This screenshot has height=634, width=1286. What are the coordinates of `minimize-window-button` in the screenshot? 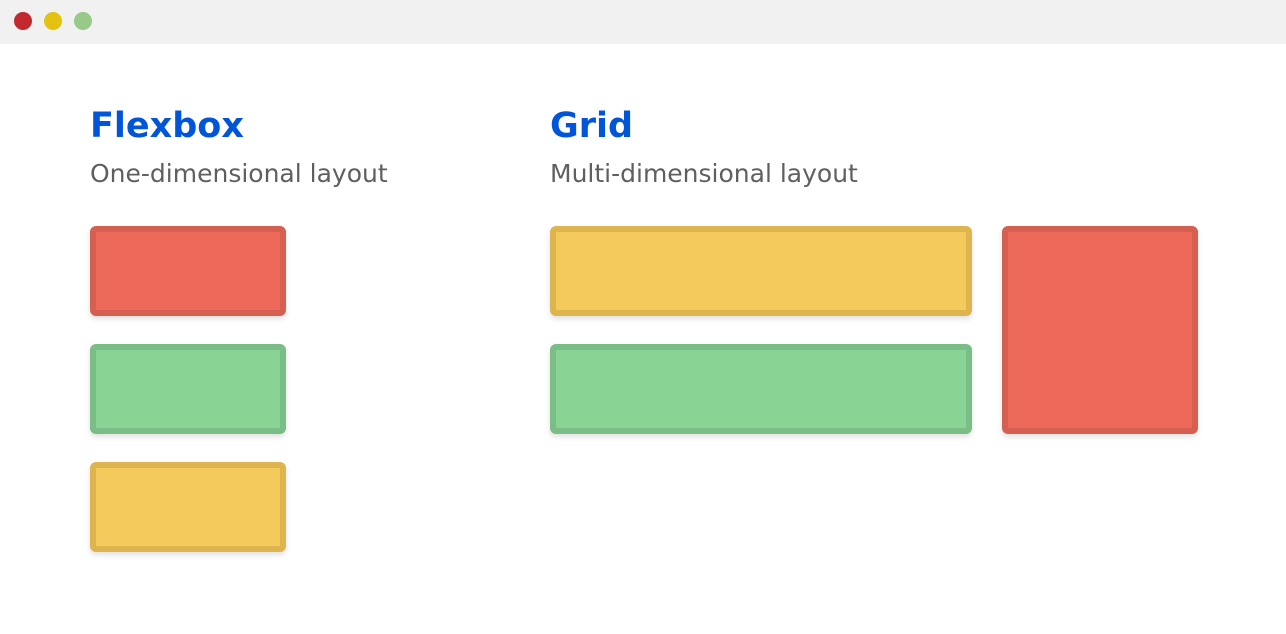 It's located at (53, 21).